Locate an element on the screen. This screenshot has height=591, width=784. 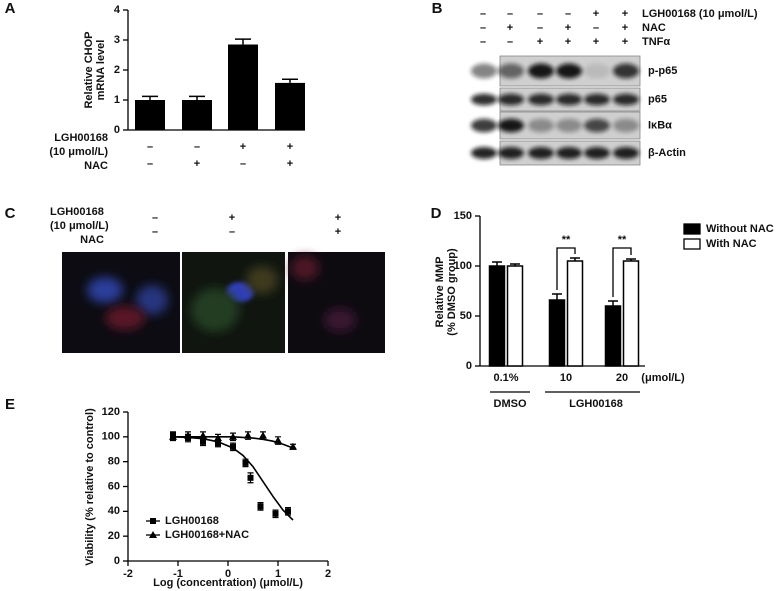
legend-label: LGH00168+NAC is located at coordinates (207, 535).